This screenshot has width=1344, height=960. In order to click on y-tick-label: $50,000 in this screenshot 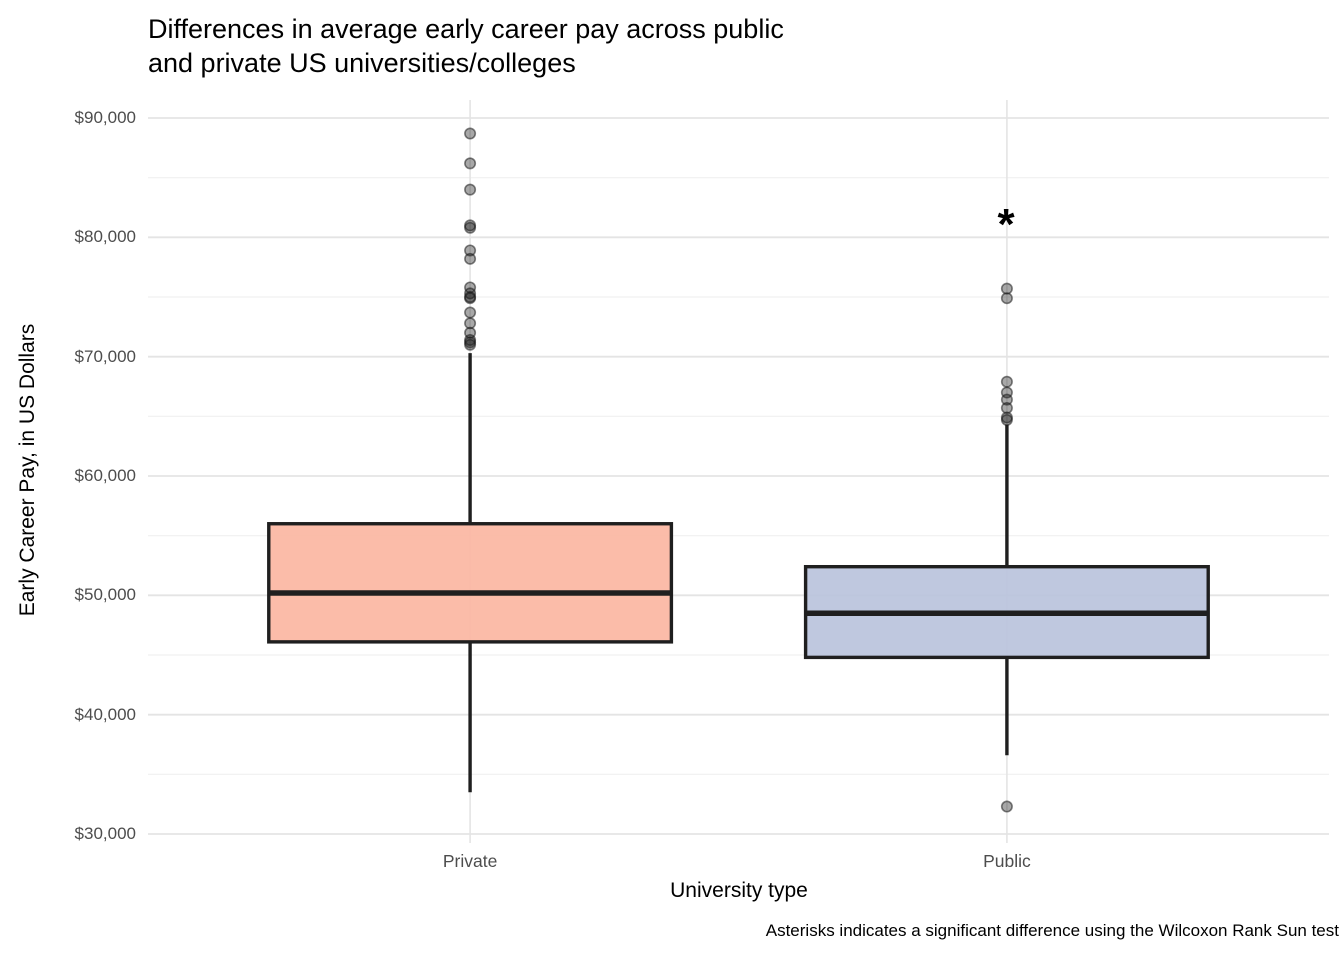, I will do `click(105, 595)`.